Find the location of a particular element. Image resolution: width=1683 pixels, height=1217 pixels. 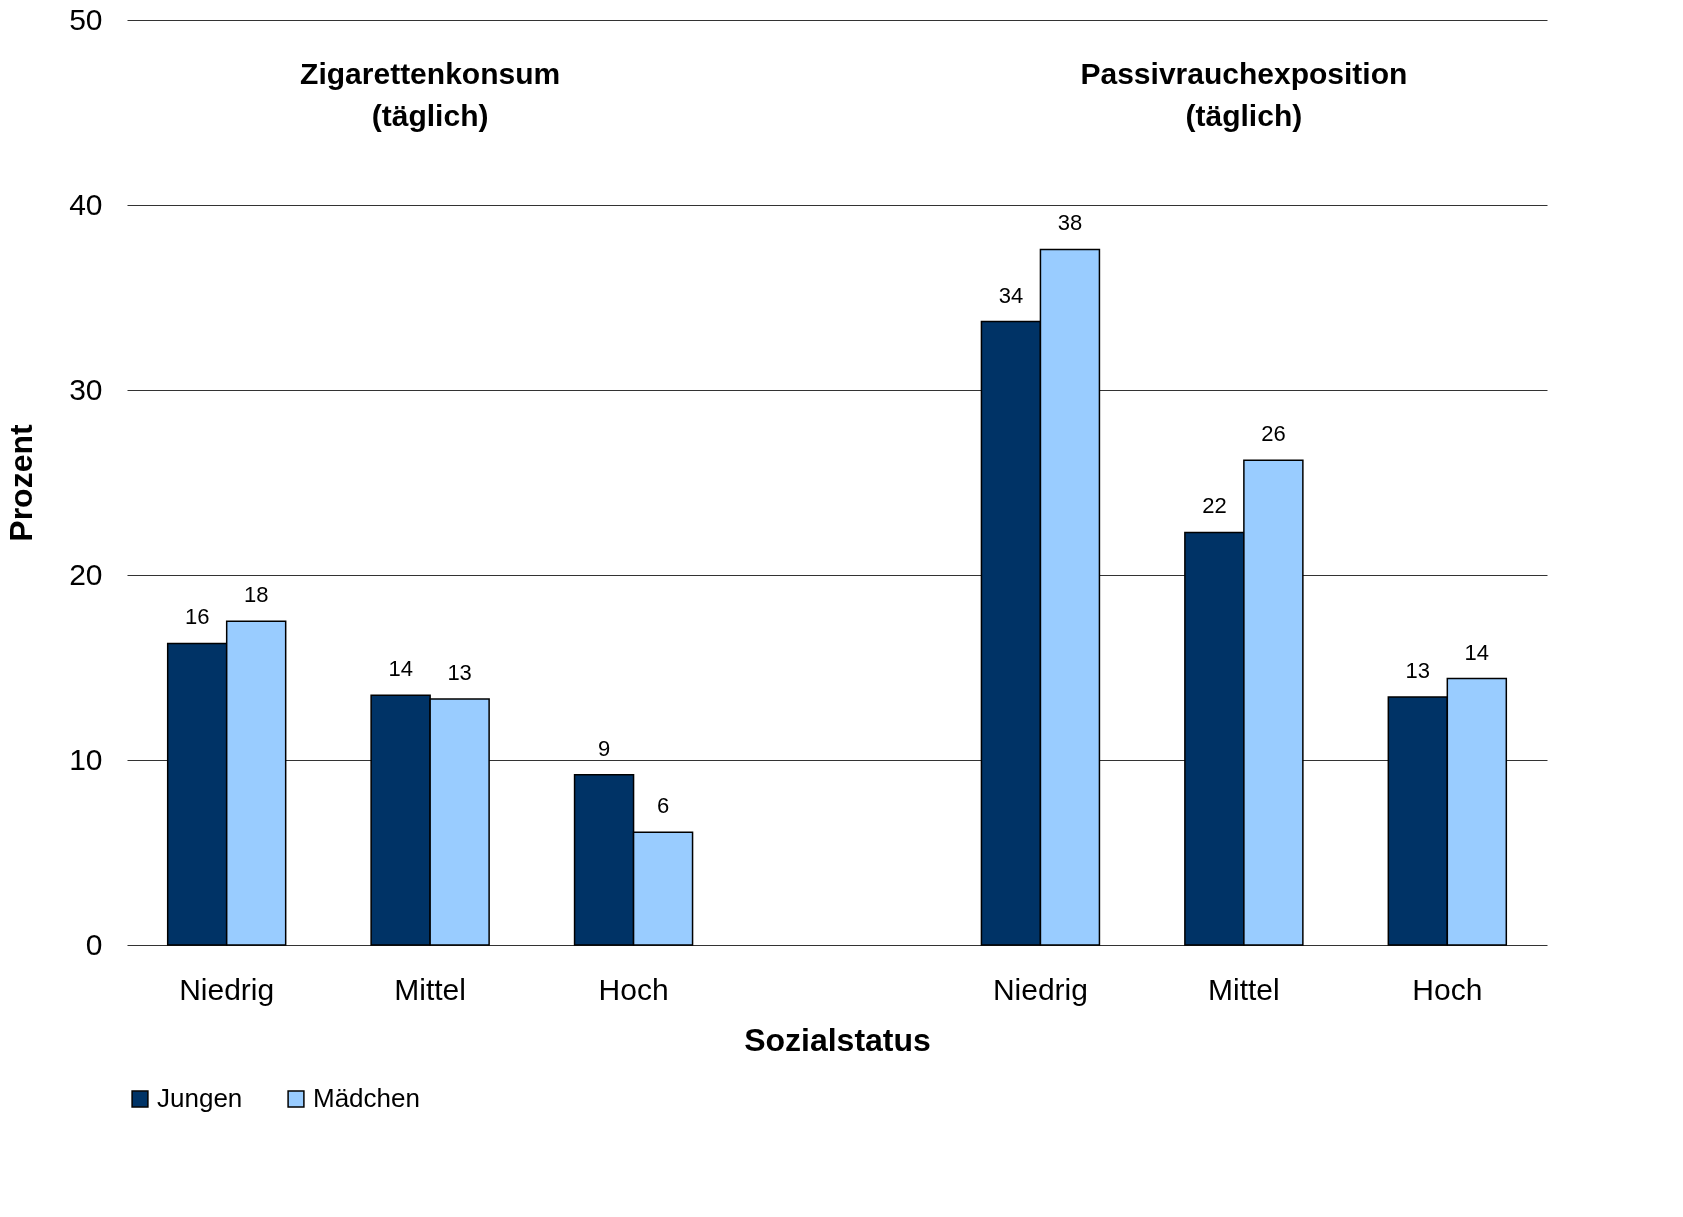

y-tick-label: 30 is located at coordinates (86, 389).